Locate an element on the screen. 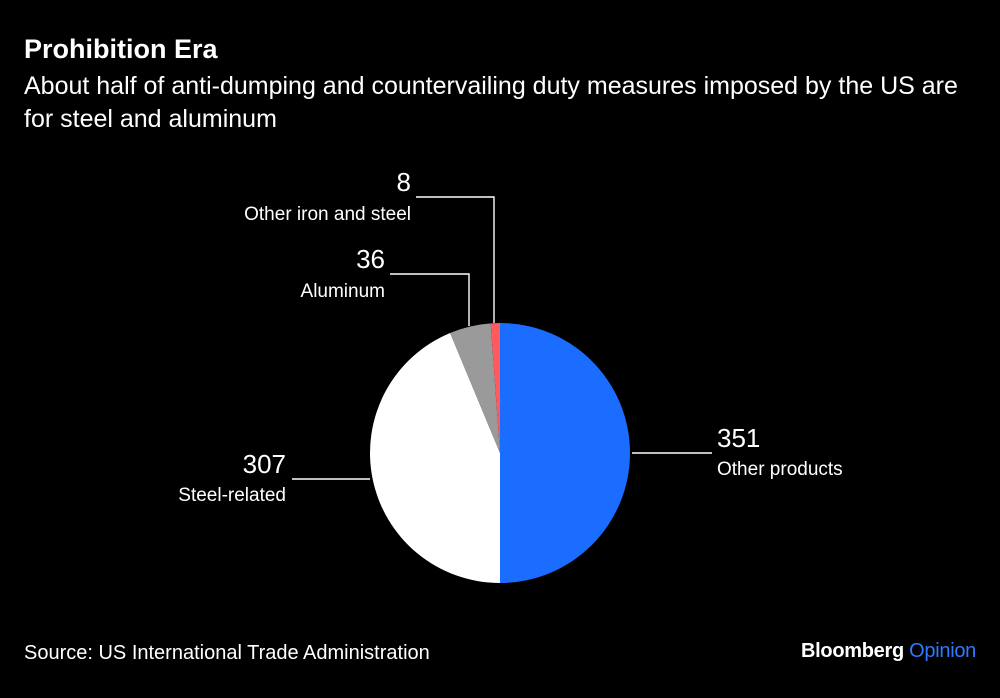  leader-line-aluminum is located at coordinates (430, 299).